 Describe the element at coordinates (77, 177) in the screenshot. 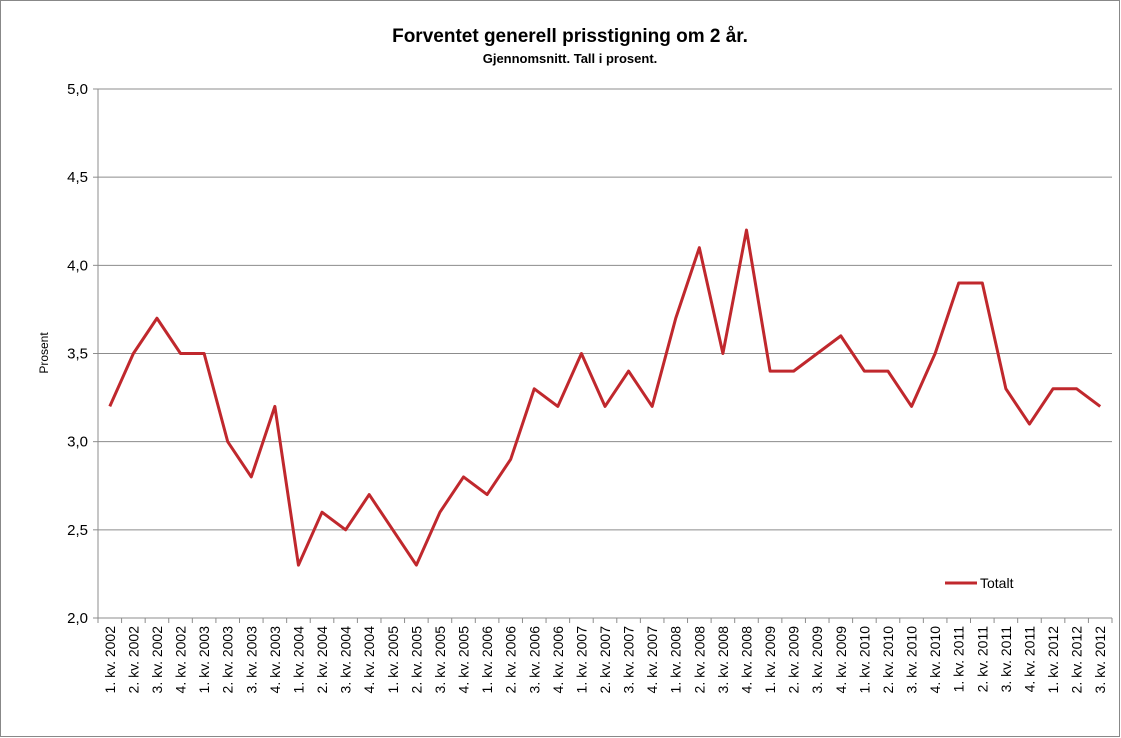

I see `y-tick-label: 4,5` at that location.